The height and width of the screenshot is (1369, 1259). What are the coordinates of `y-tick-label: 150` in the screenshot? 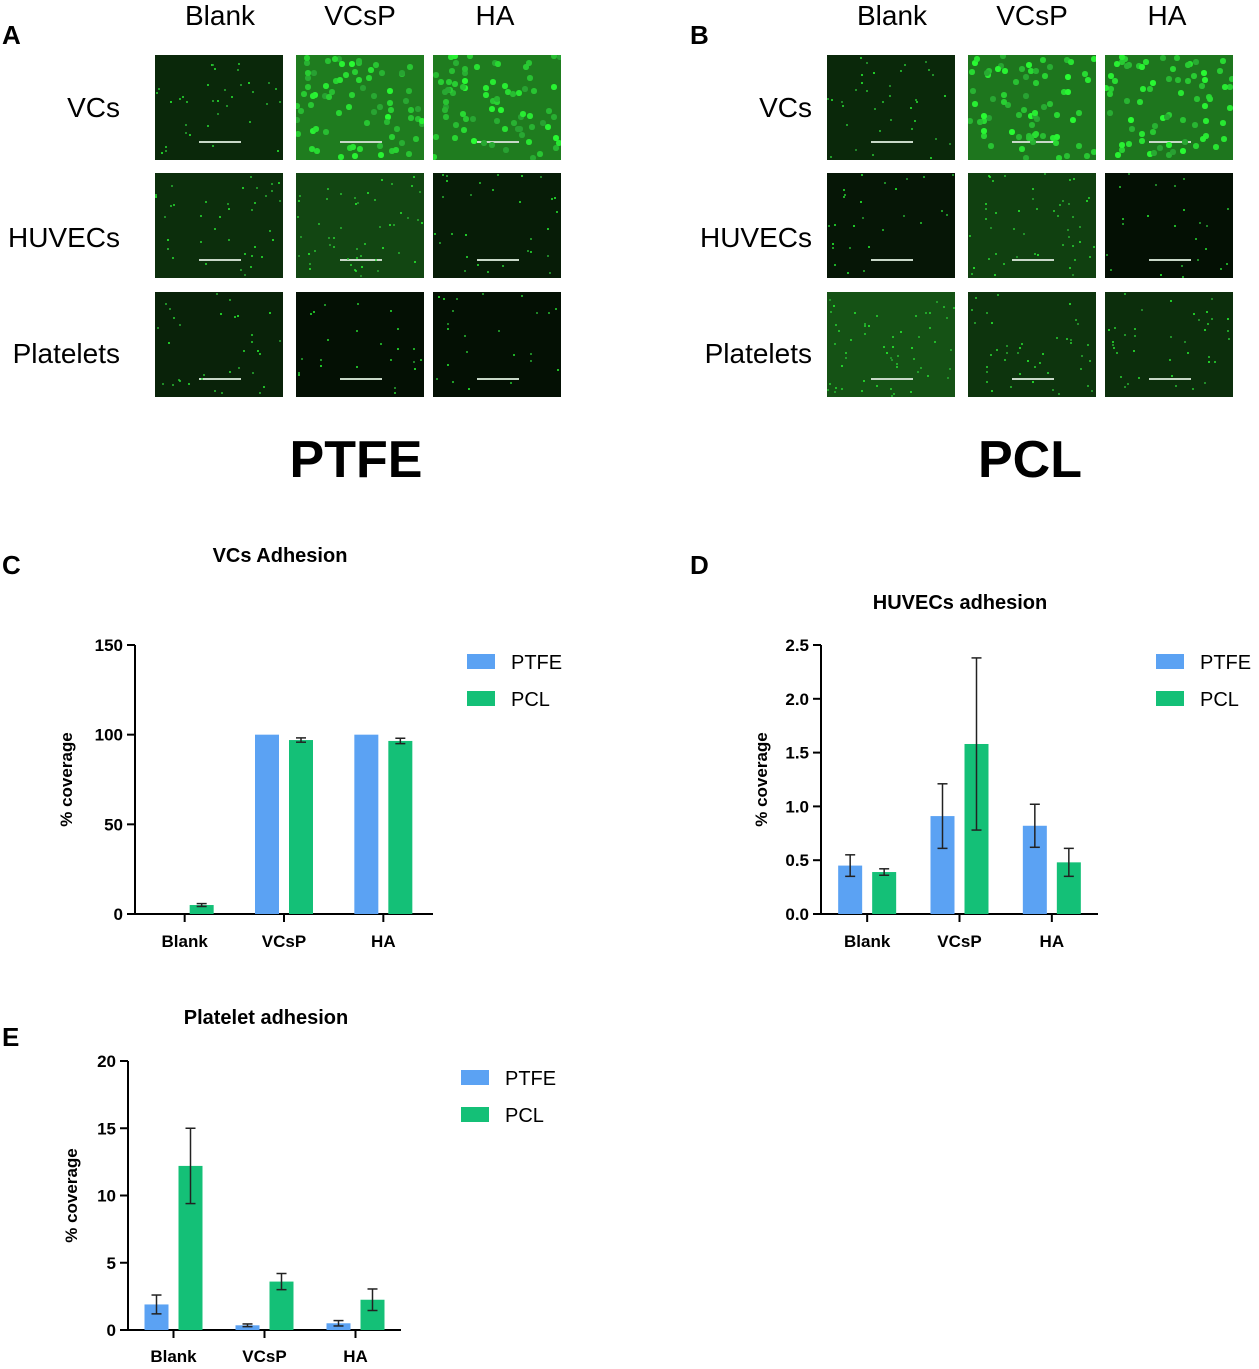 It's located at (109, 645).